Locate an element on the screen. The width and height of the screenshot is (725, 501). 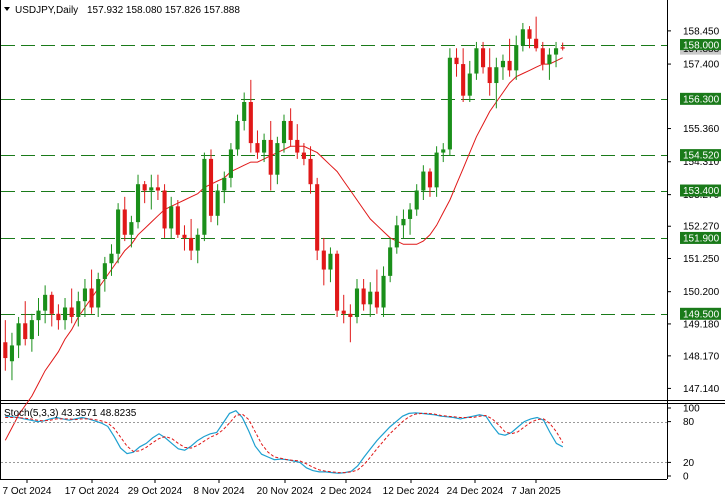
x-tick-label: 24 Dec 2024 is located at coordinates (475, 491).